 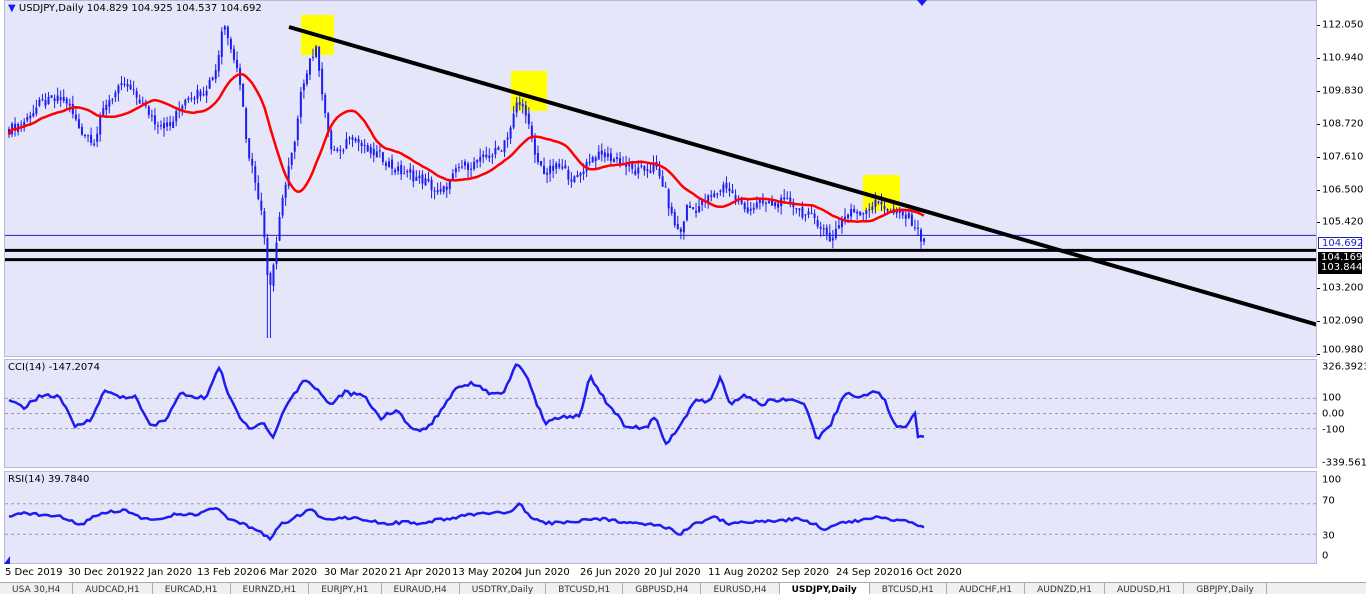 I want to click on rsi-canvas, so click(x=661, y=518).